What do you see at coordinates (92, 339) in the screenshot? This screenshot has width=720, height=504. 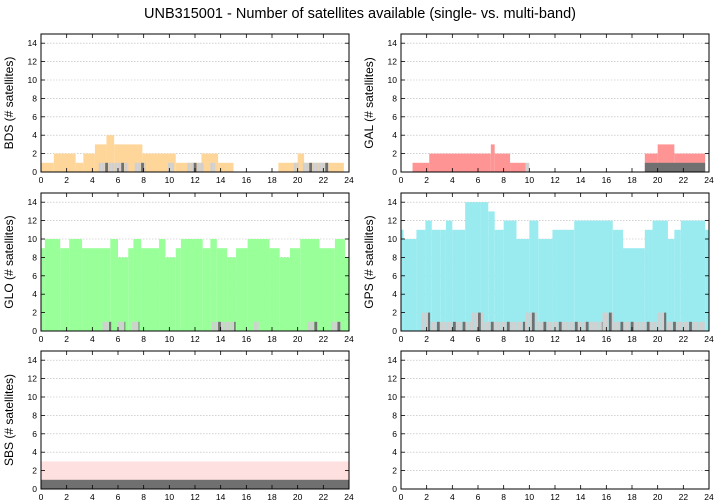 I see `panel-glo-x-tick-label: 4` at bounding box center [92, 339].